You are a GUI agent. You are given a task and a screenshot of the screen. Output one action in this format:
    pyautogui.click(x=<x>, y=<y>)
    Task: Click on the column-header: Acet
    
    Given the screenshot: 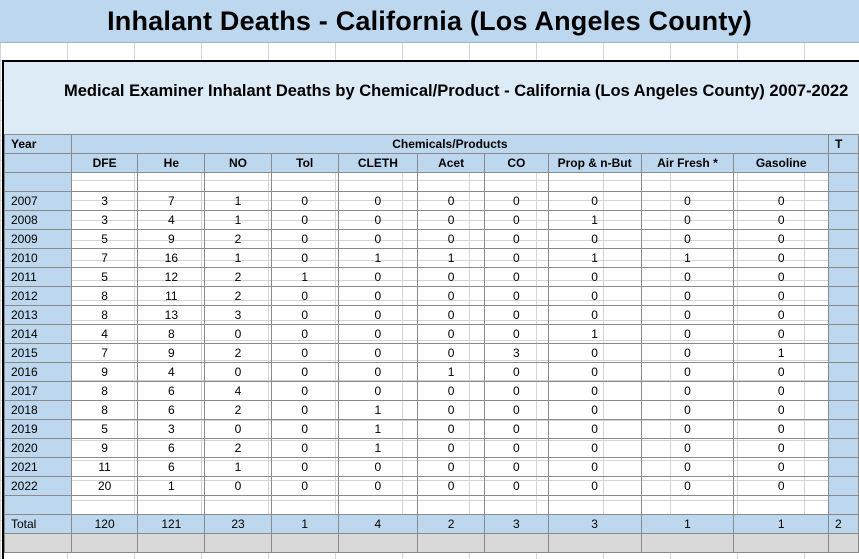 What is the action you would take?
    pyautogui.click(x=451, y=163)
    